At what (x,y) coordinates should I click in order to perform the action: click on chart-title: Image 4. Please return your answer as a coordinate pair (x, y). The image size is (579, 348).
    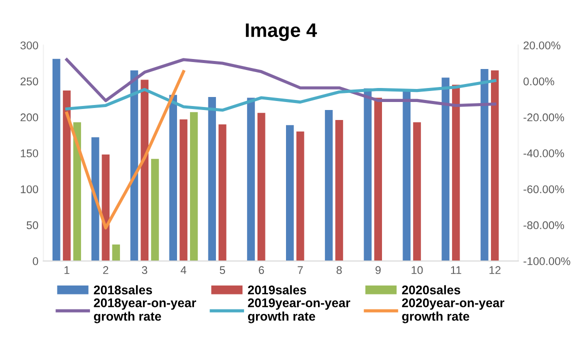
    Looking at the image, I should click on (281, 33).